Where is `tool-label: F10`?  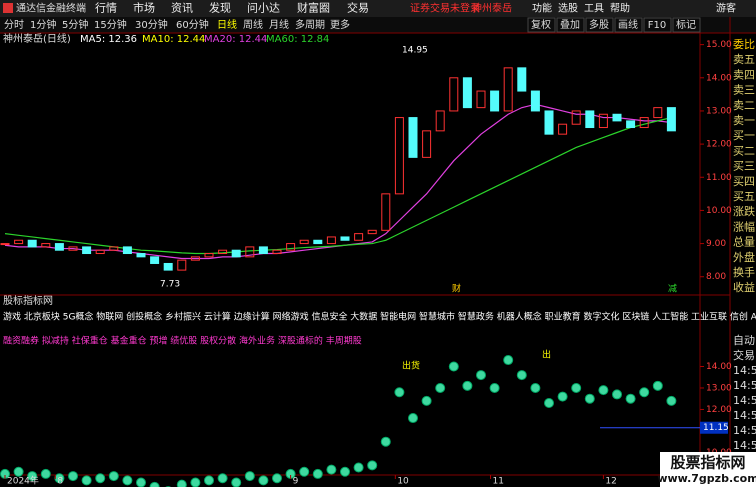 tool-label: F10 is located at coordinates (657, 25).